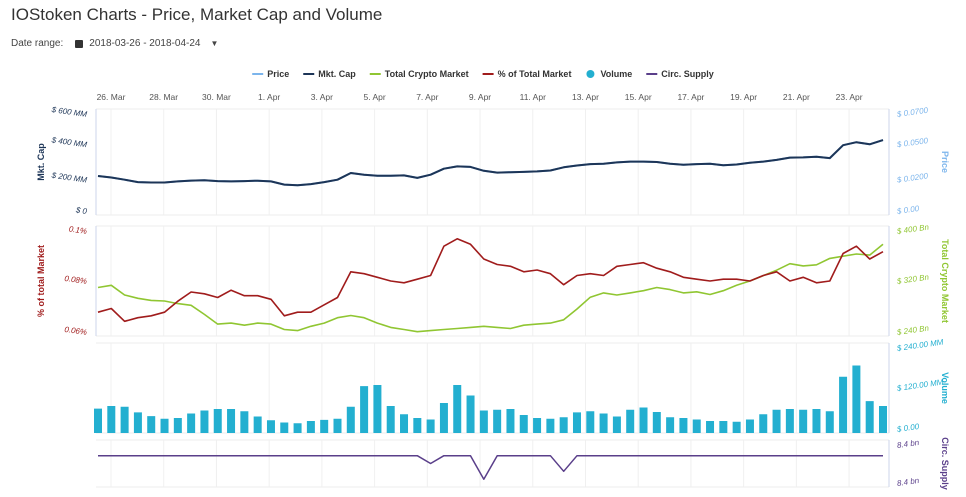 The width and height of the screenshot is (966, 497). Describe the element at coordinates (743, 97) in the screenshot. I see `x-tick-label: 19. Apr` at that location.